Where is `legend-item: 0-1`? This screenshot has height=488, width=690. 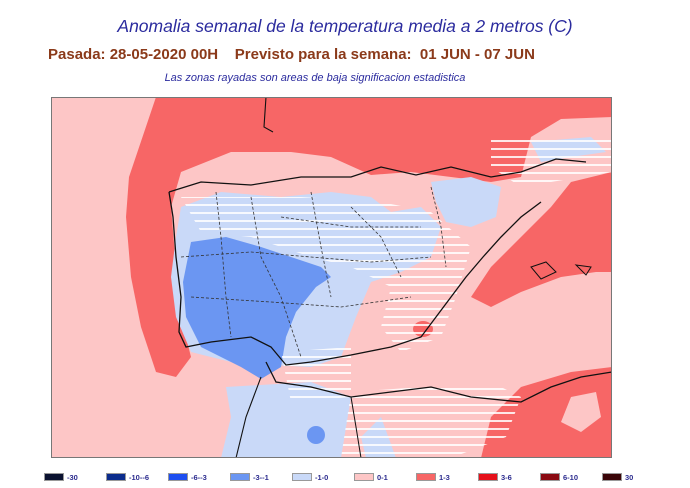 legend-item: 0-1 is located at coordinates (371, 477).